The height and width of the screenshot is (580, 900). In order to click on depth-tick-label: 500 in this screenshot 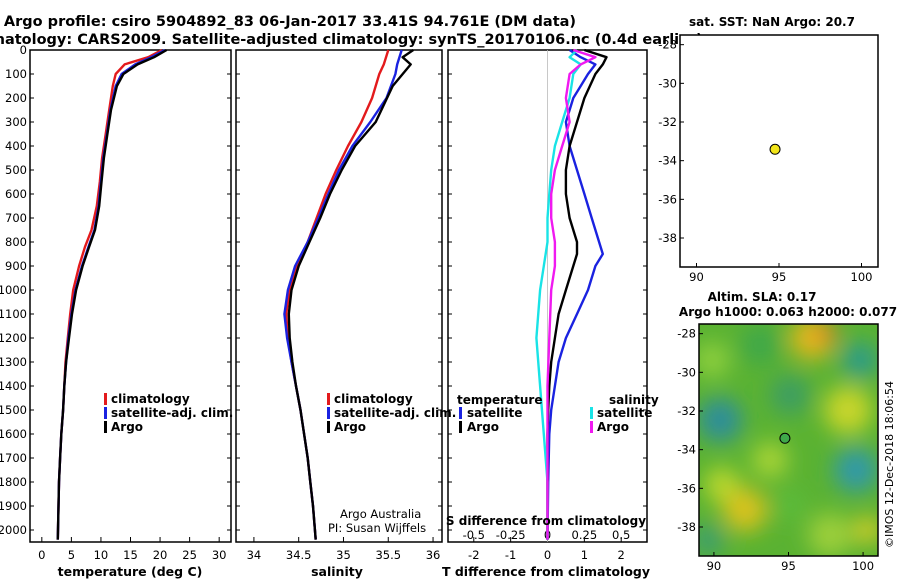, I will do `click(16, 170)`.